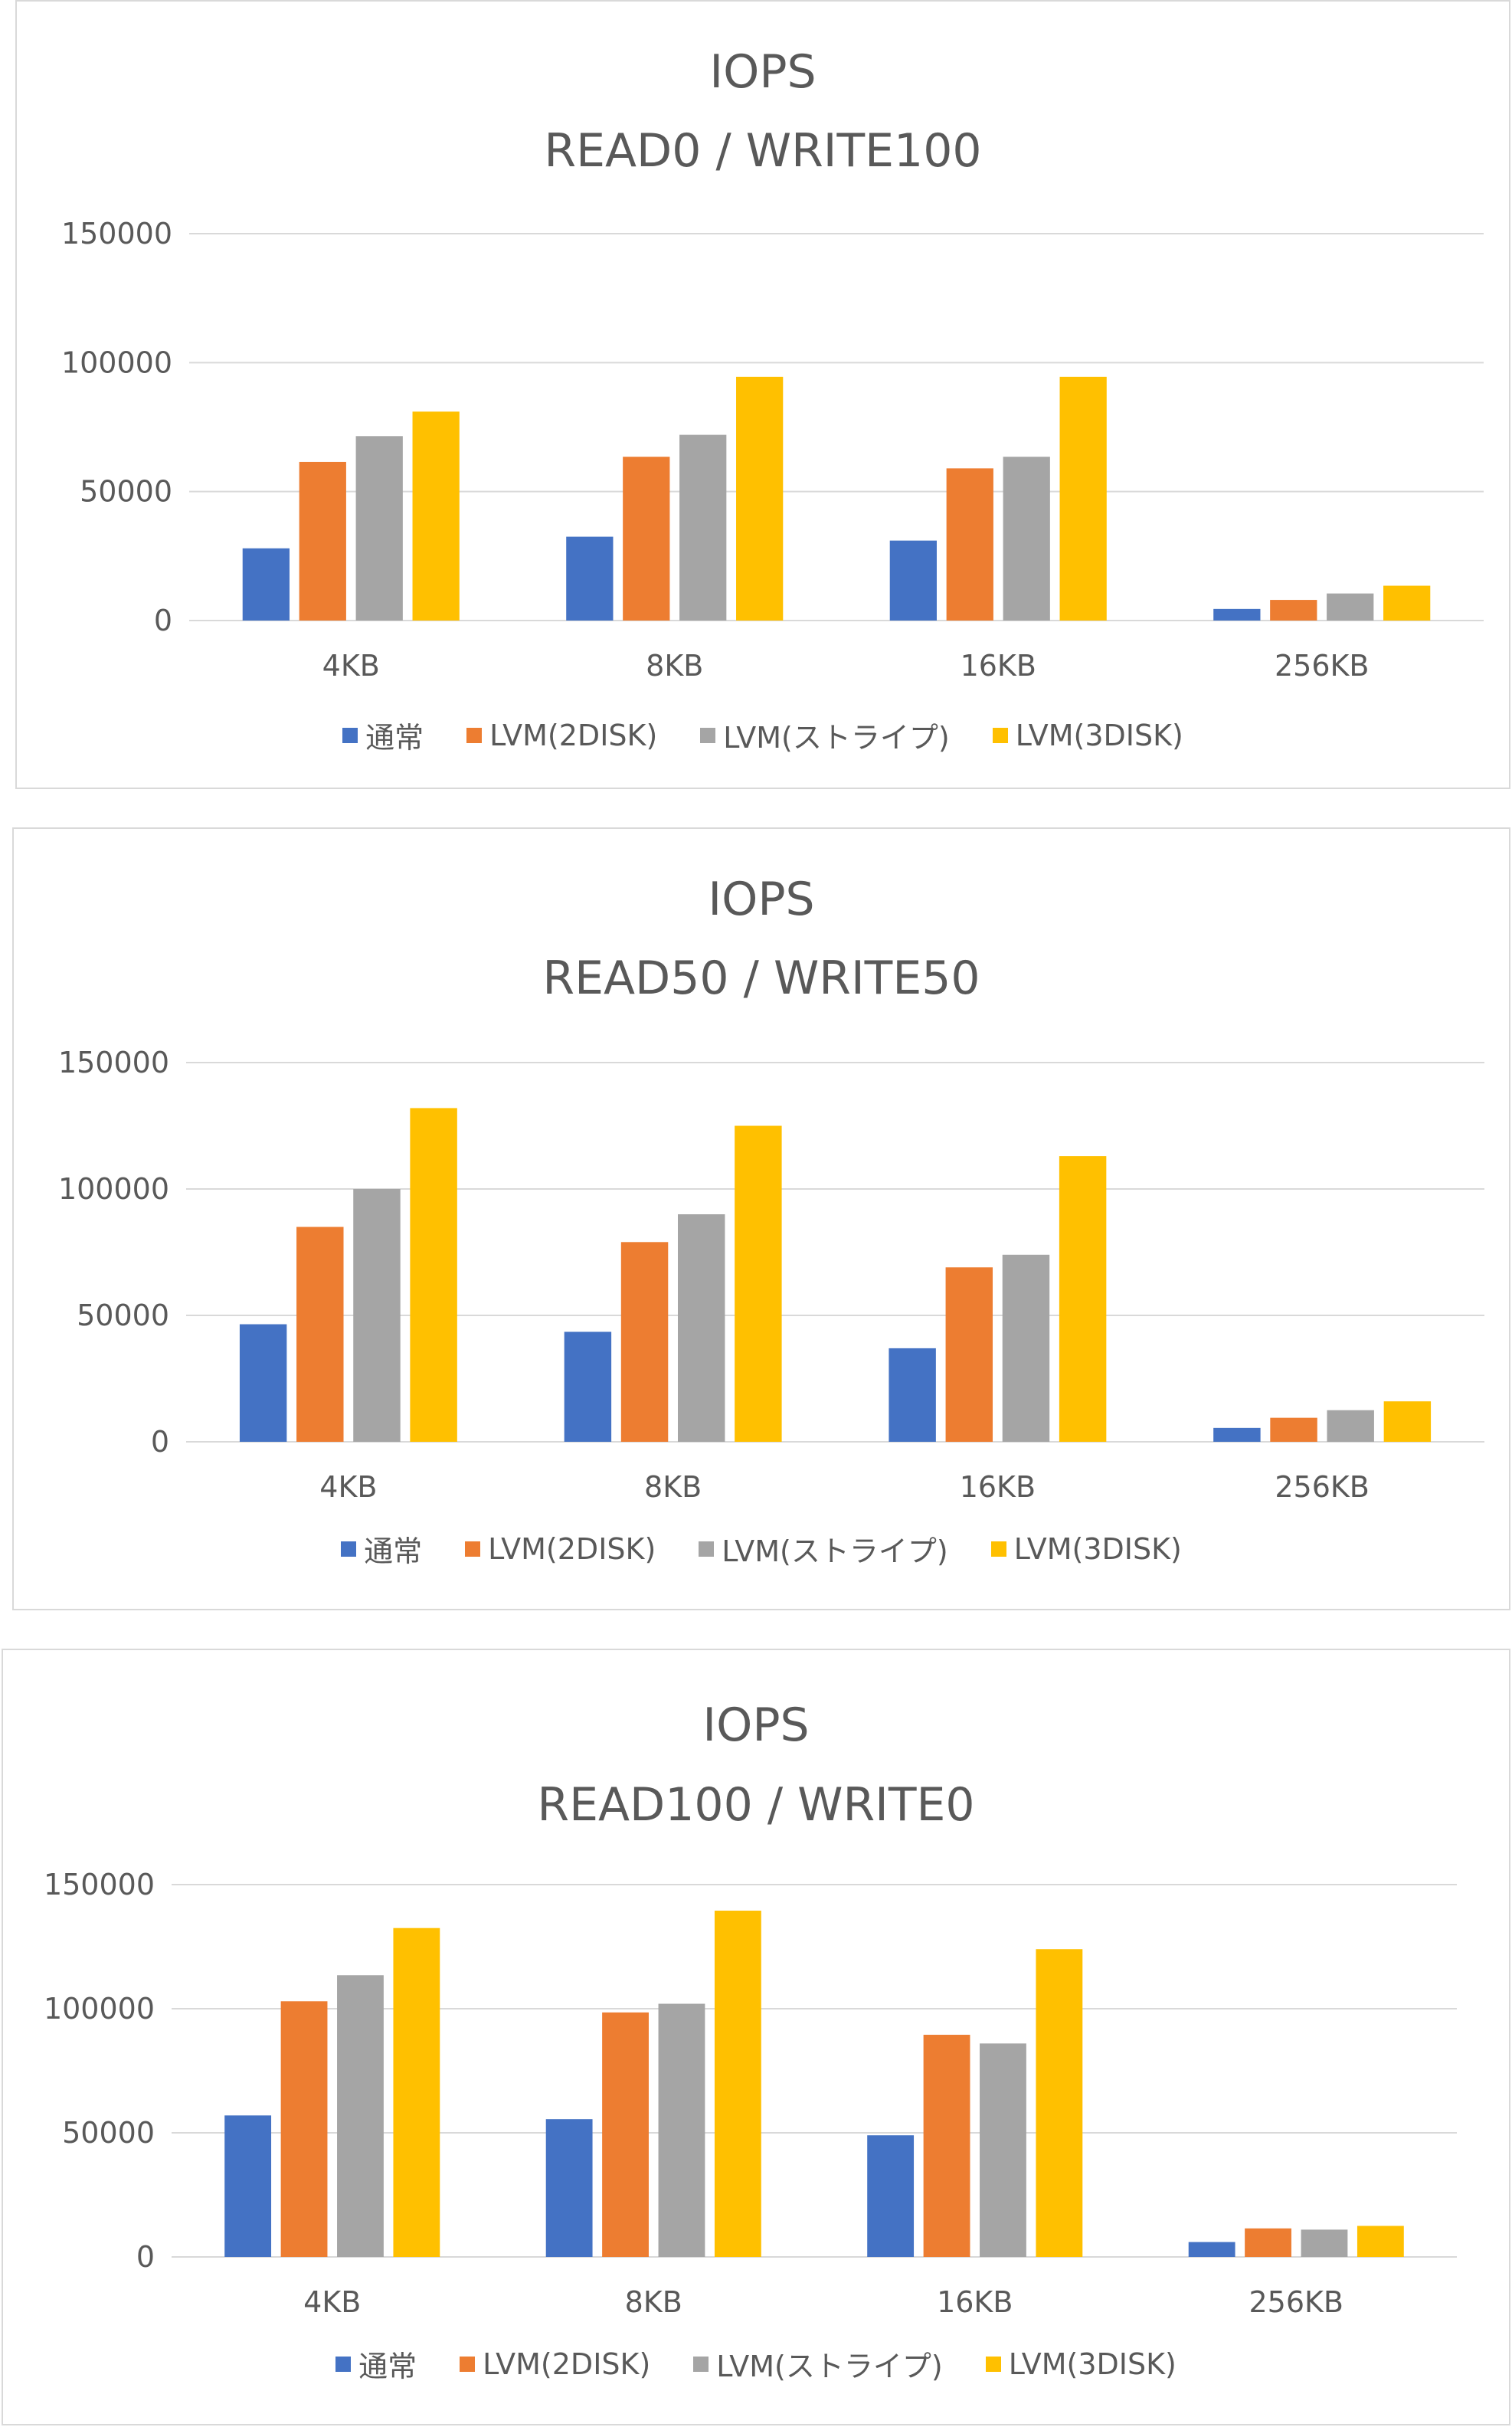  Describe the element at coordinates (763, 151) in the screenshot. I see `chart-subtitle: READ0 / WRITE100` at that location.